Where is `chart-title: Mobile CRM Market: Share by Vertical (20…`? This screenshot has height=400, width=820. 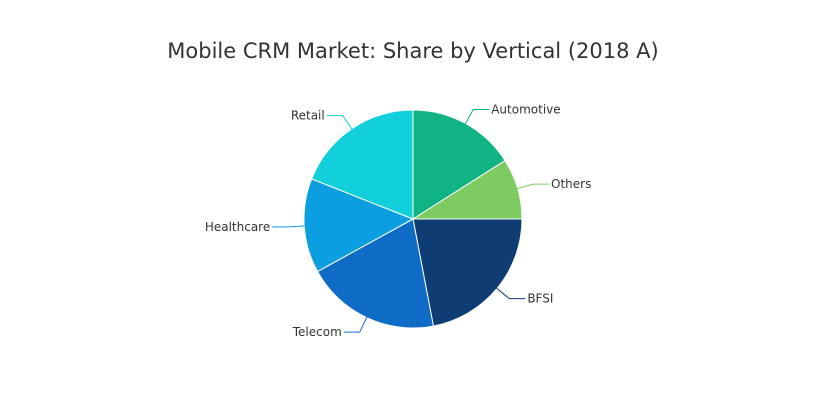
chart-title: Mobile CRM Market: Share by Vertical (20… is located at coordinates (412, 51).